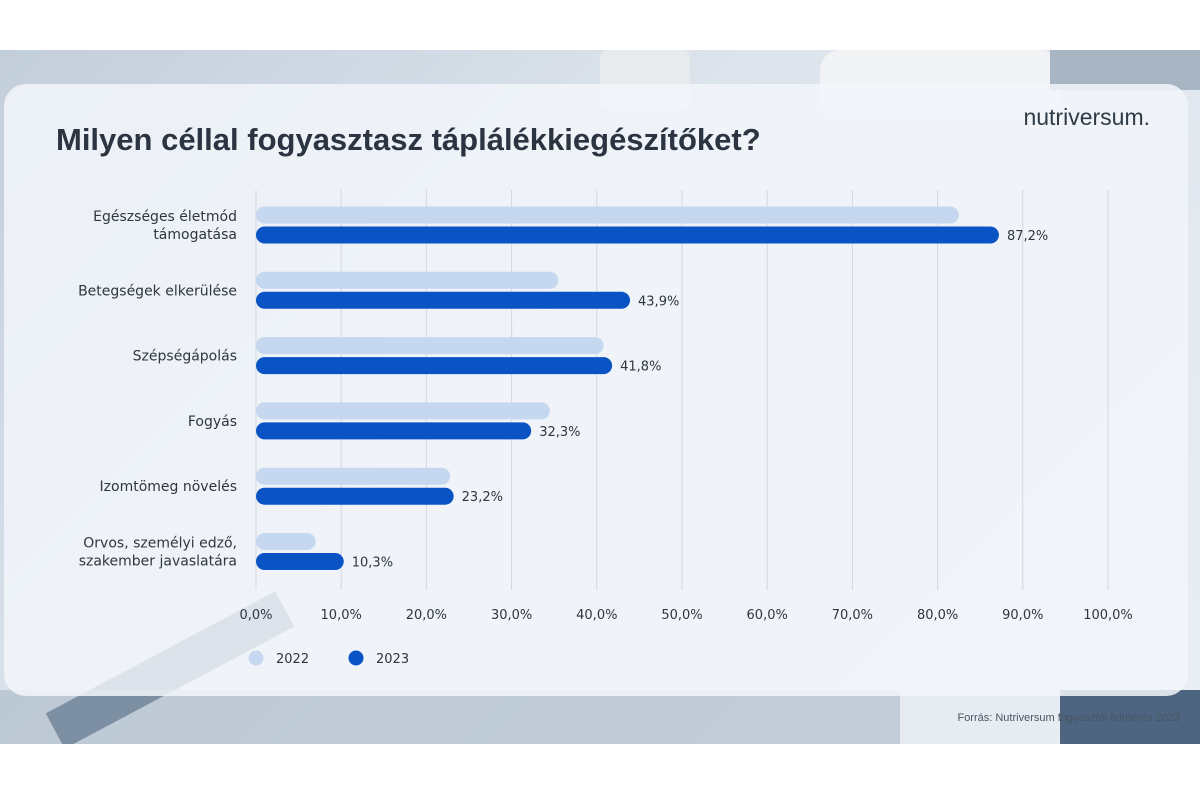 Image resolution: width=1200 pixels, height=795 pixels. Describe the element at coordinates (596, 615) in the screenshot. I see `x-tick-label: 40,0%` at that location.